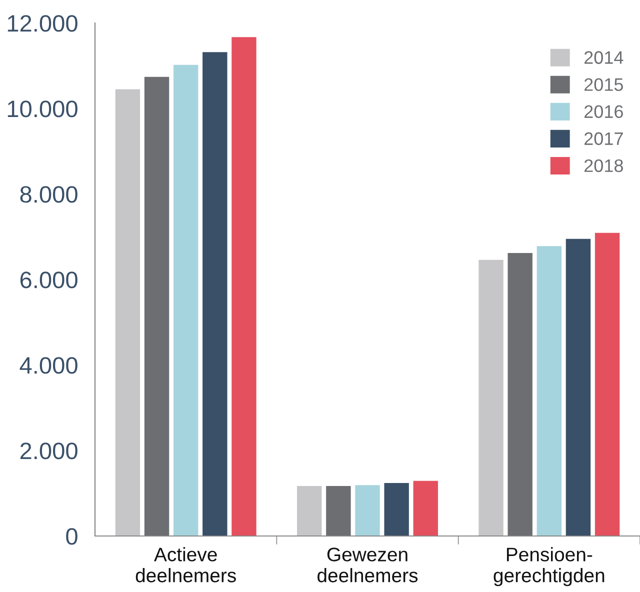 The image size is (640, 592). What do you see at coordinates (186, 564) in the screenshot?
I see `x-tick-label: Actieve deelnemers` at bounding box center [186, 564].